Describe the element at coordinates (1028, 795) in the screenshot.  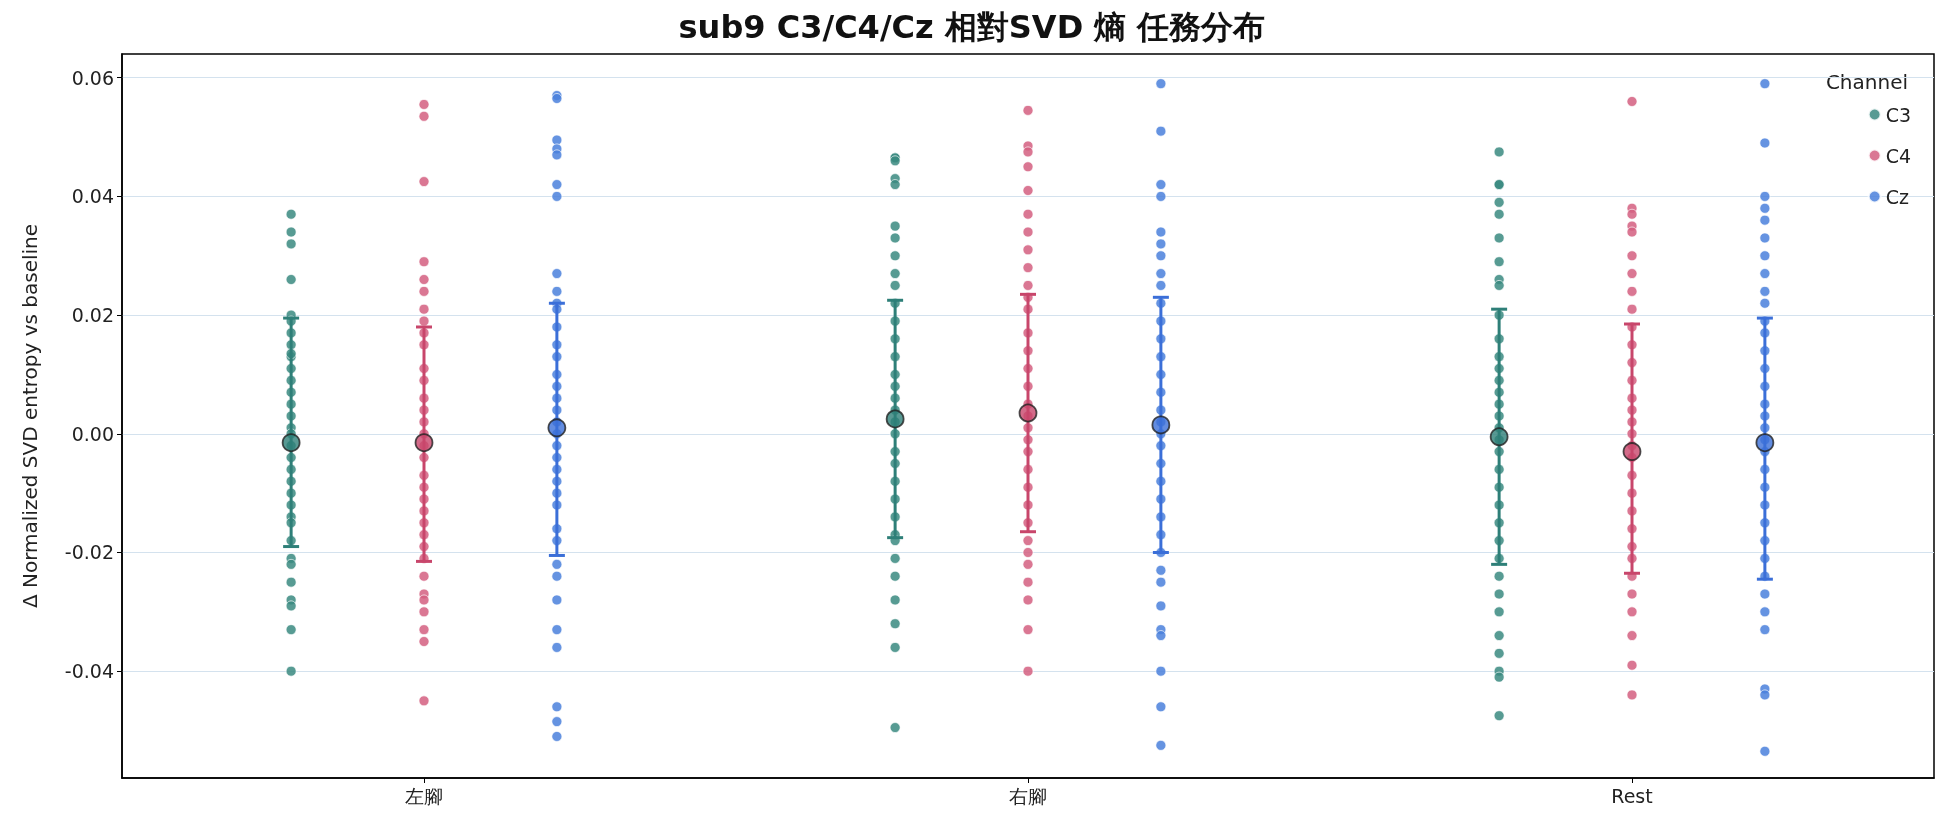
I see `x-tick-label: 右腳` at that location.